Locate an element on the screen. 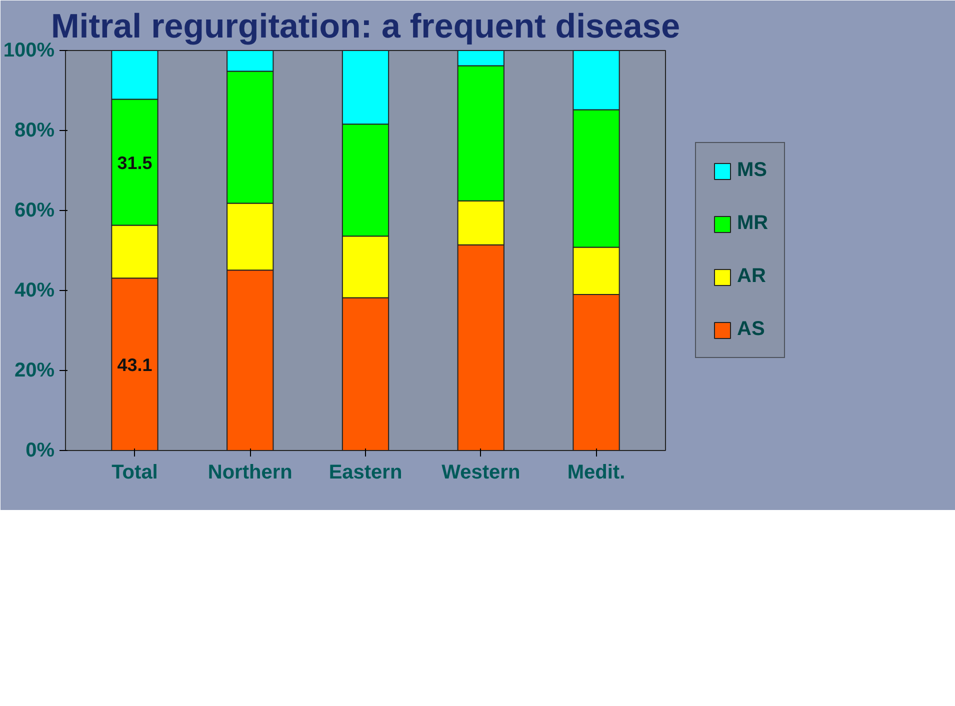  legend-label: AS is located at coordinates (751, 329).